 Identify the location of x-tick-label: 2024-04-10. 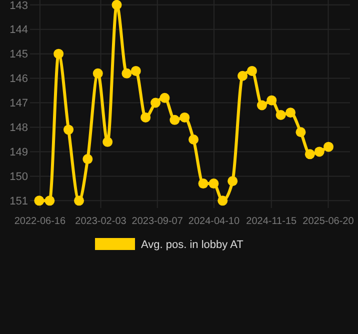
(214, 221).